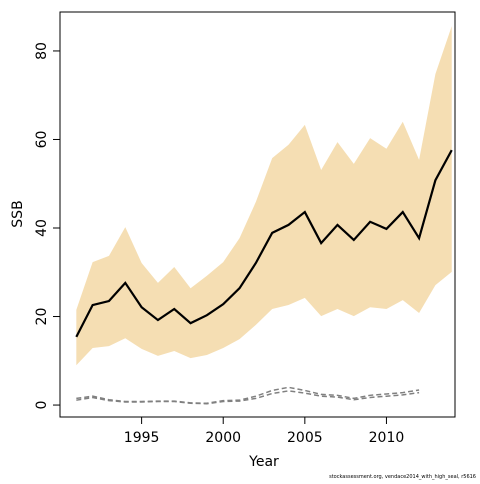 Image resolution: width=480 pixels, height=484 pixels. Describe the element at coordinates (387, 438) in the screenshot. I see `x-tick-label: 2010` at that location.